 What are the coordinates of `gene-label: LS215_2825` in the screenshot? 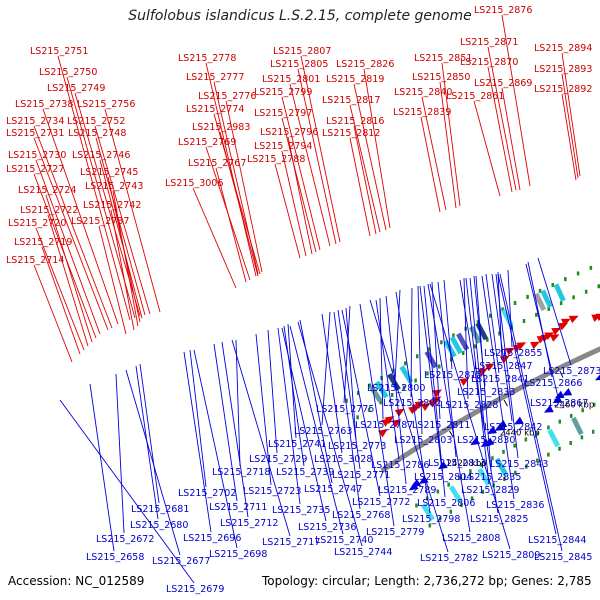 It's located at (499, 519).